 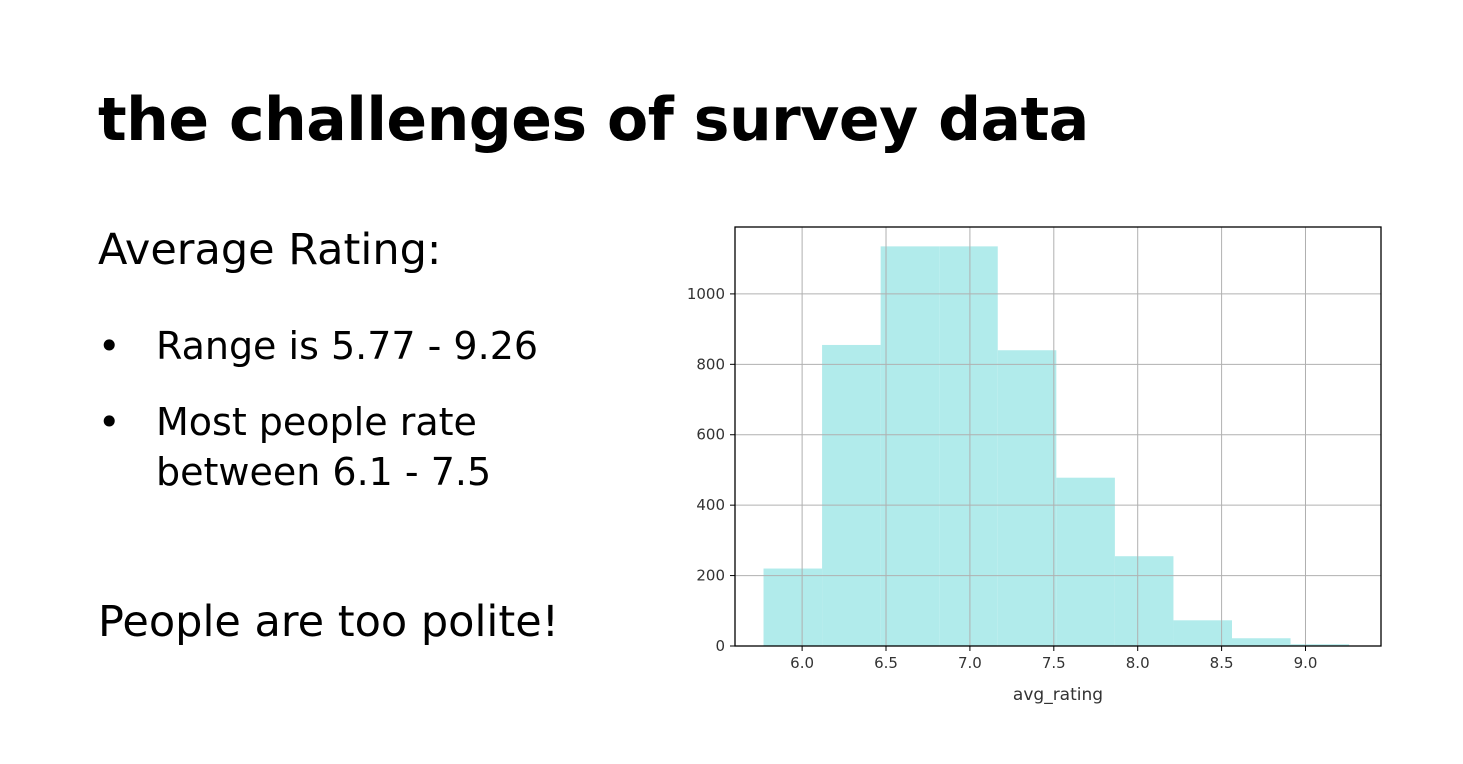 I want to click on bullet-item-most-people: • Most people rate between 6.1 - 7.5, so click(x=347, y=447).